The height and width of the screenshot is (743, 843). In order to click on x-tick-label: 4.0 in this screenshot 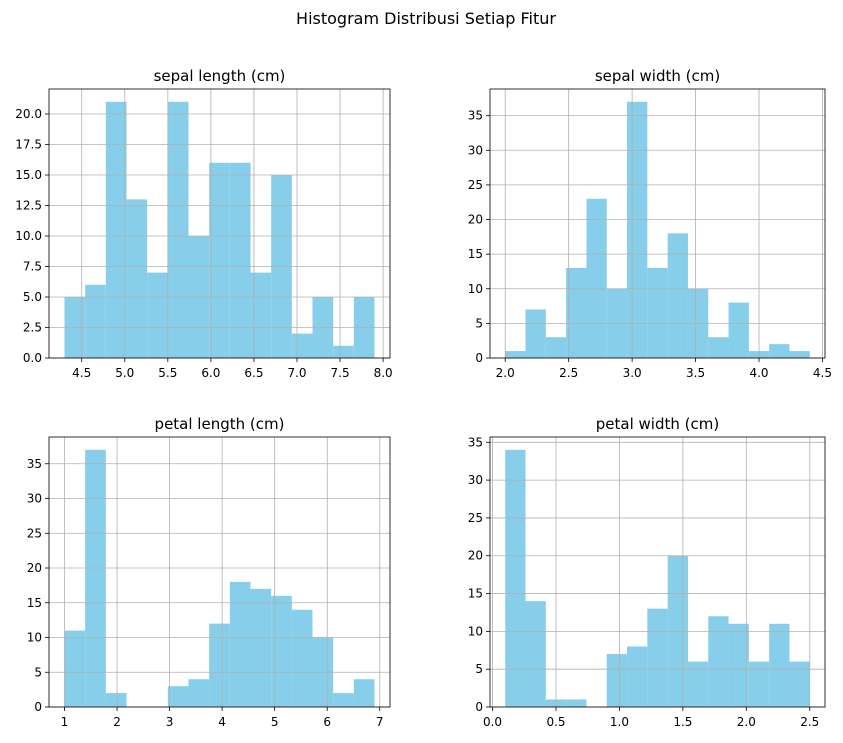, I will do `click(758, 373)`.